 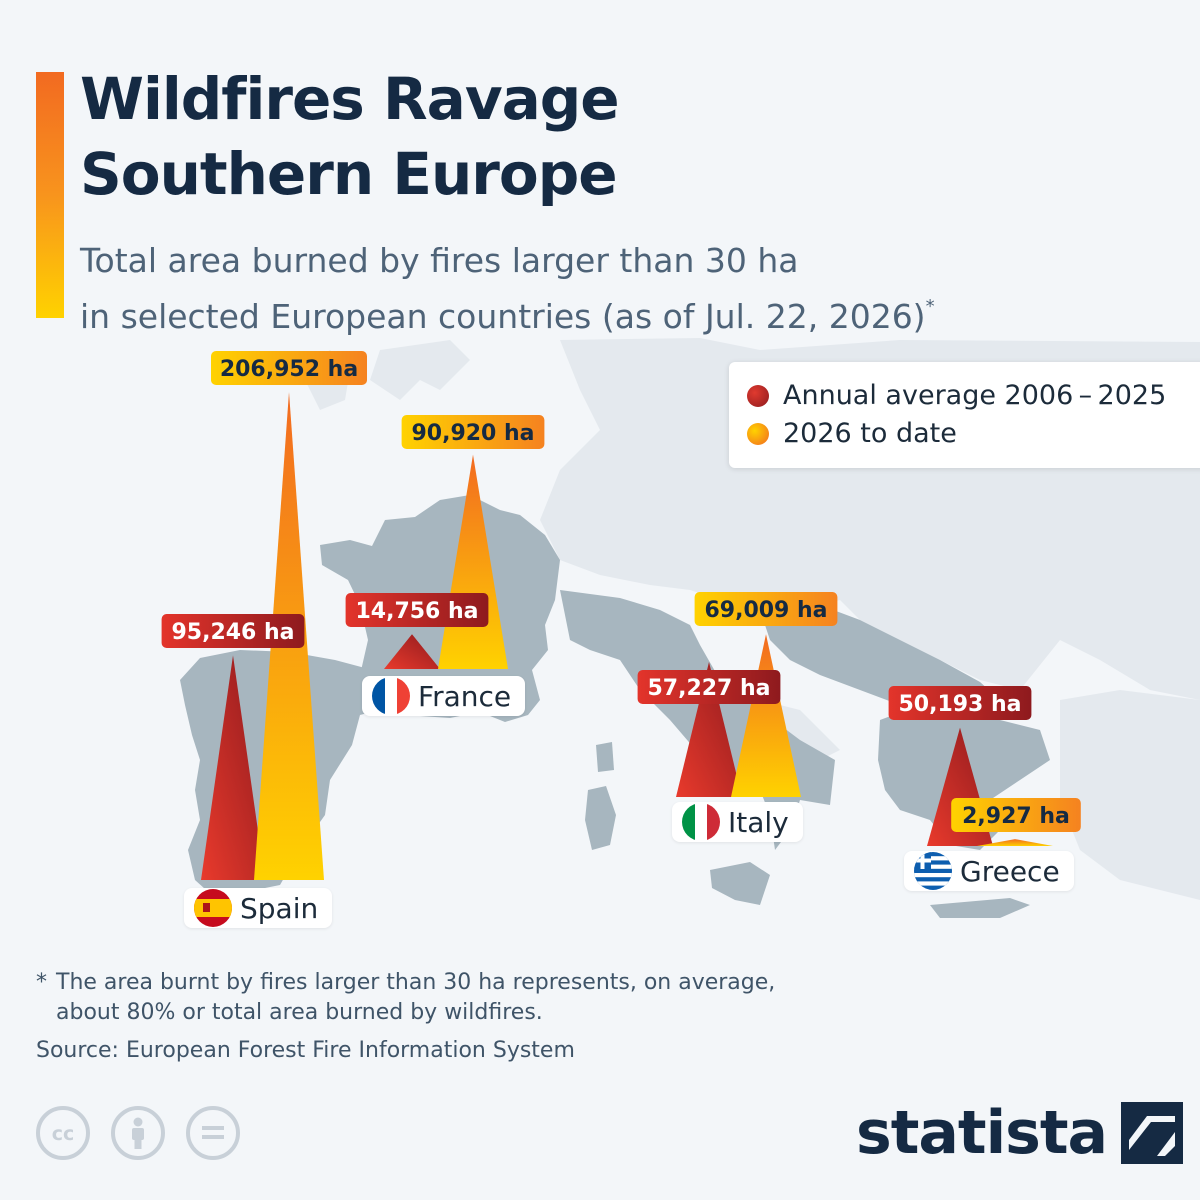 What do you see at coordinates (870, 433) in the screenshot?
I see `legend-label: 2026 to date` at bounding box center [870, 433].